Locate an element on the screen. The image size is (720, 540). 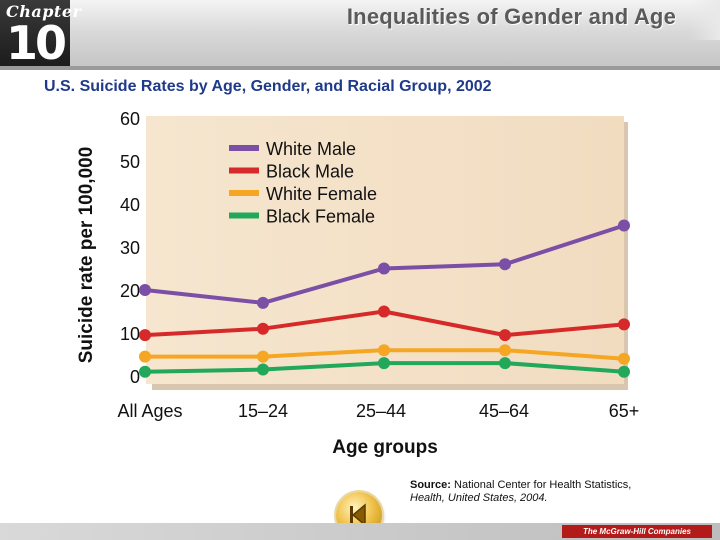
x-axis-label: Age groups is located at coordinates (385, 447).